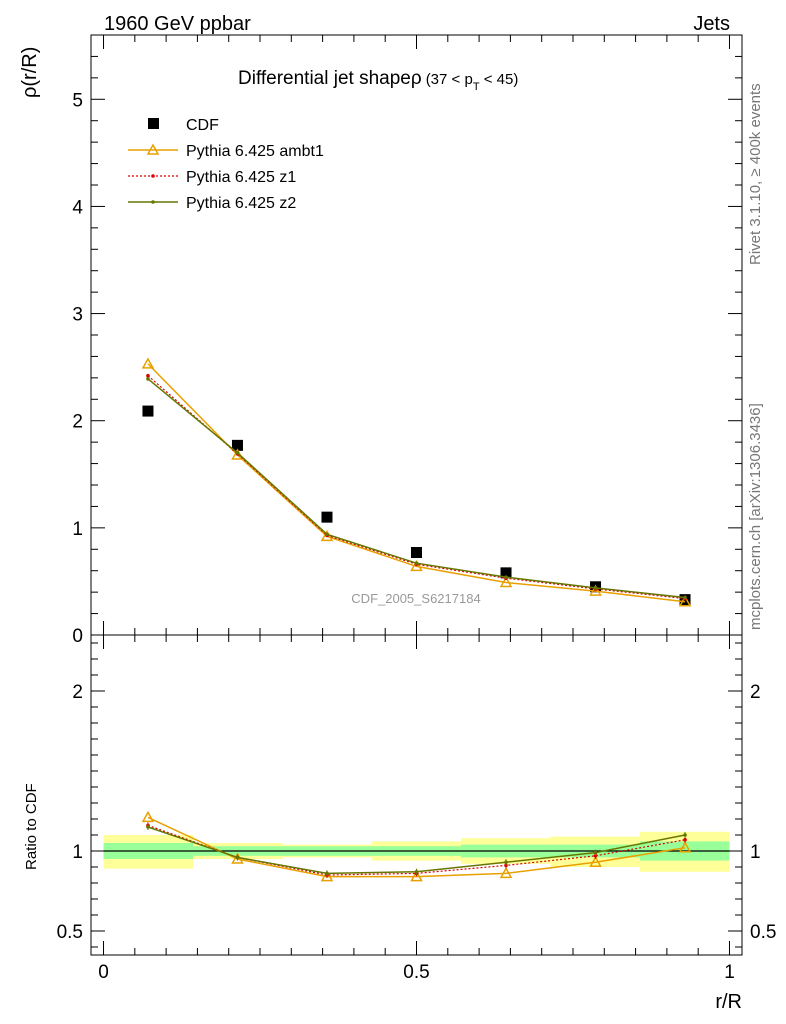 The image size is (786, 1024). Describe the element at coordinates (711, 24) in the screenshot. I see `process-label: Jets` at that location.